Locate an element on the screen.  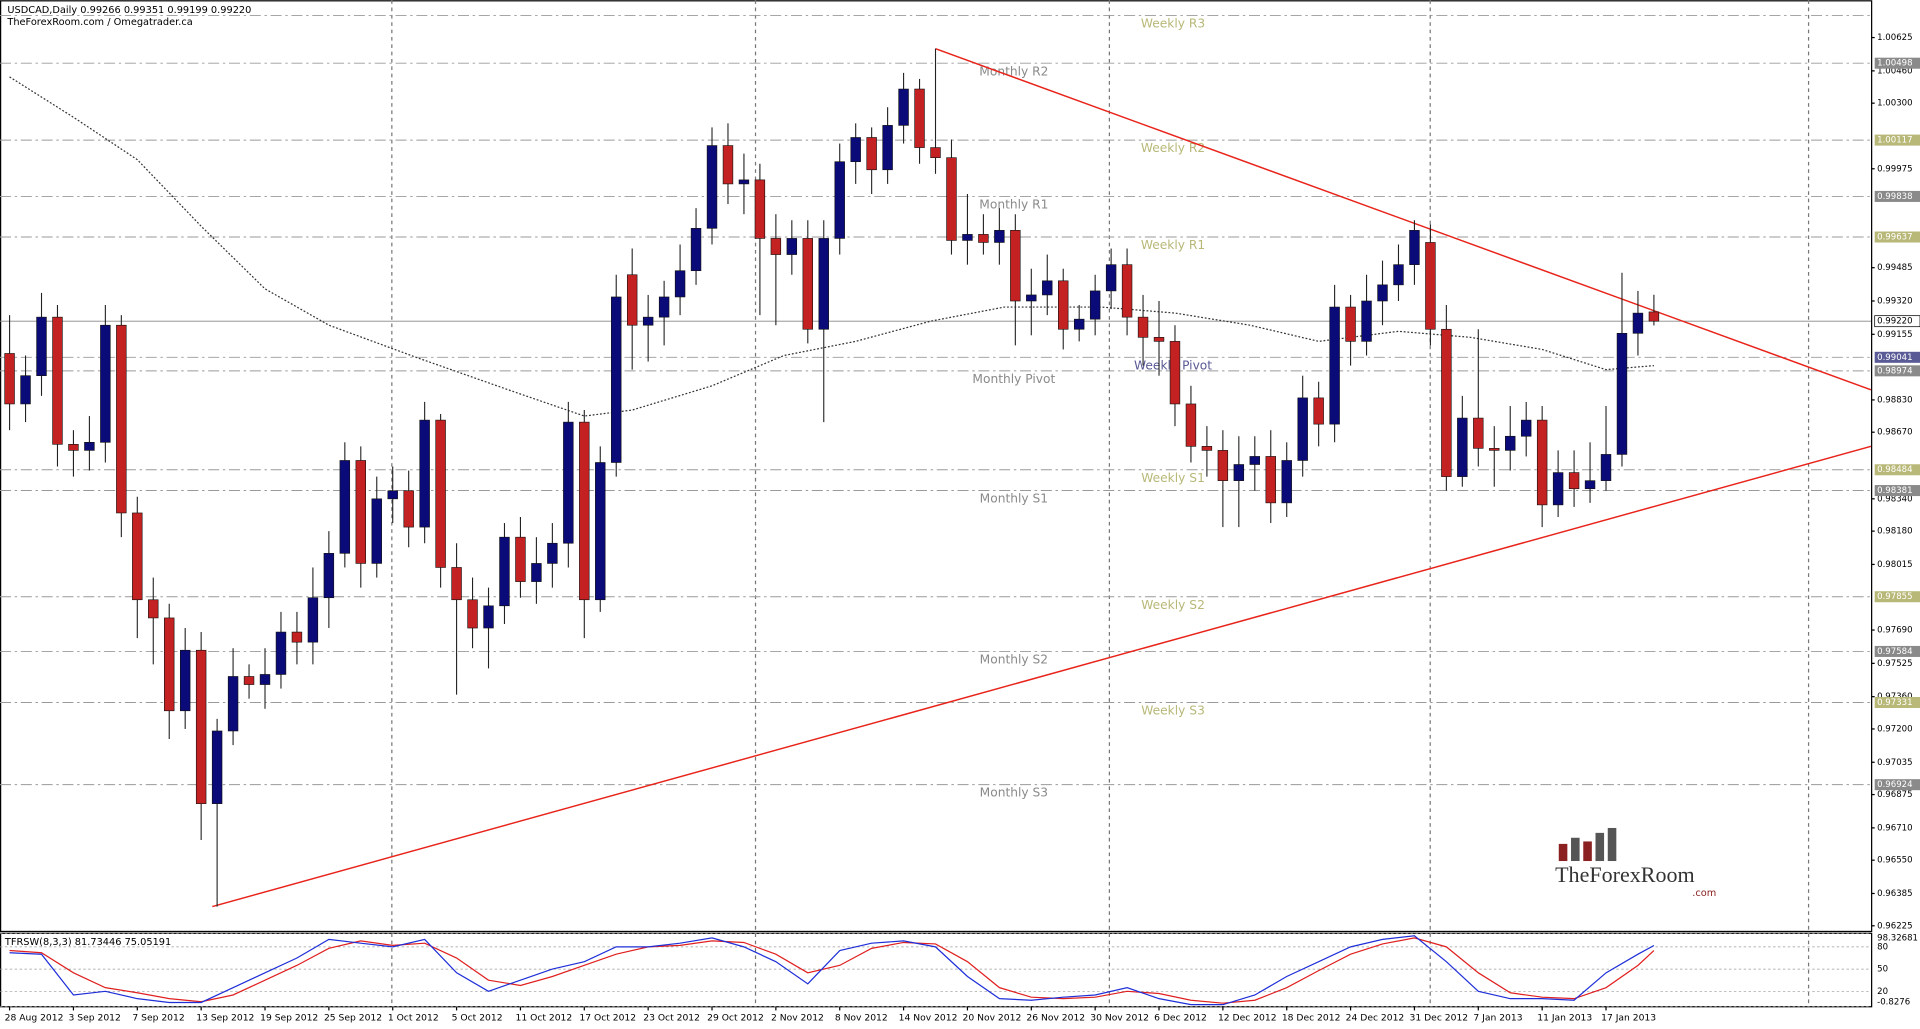
pivot-price-label: 0.98381 is located at coordinates (1894, 491).